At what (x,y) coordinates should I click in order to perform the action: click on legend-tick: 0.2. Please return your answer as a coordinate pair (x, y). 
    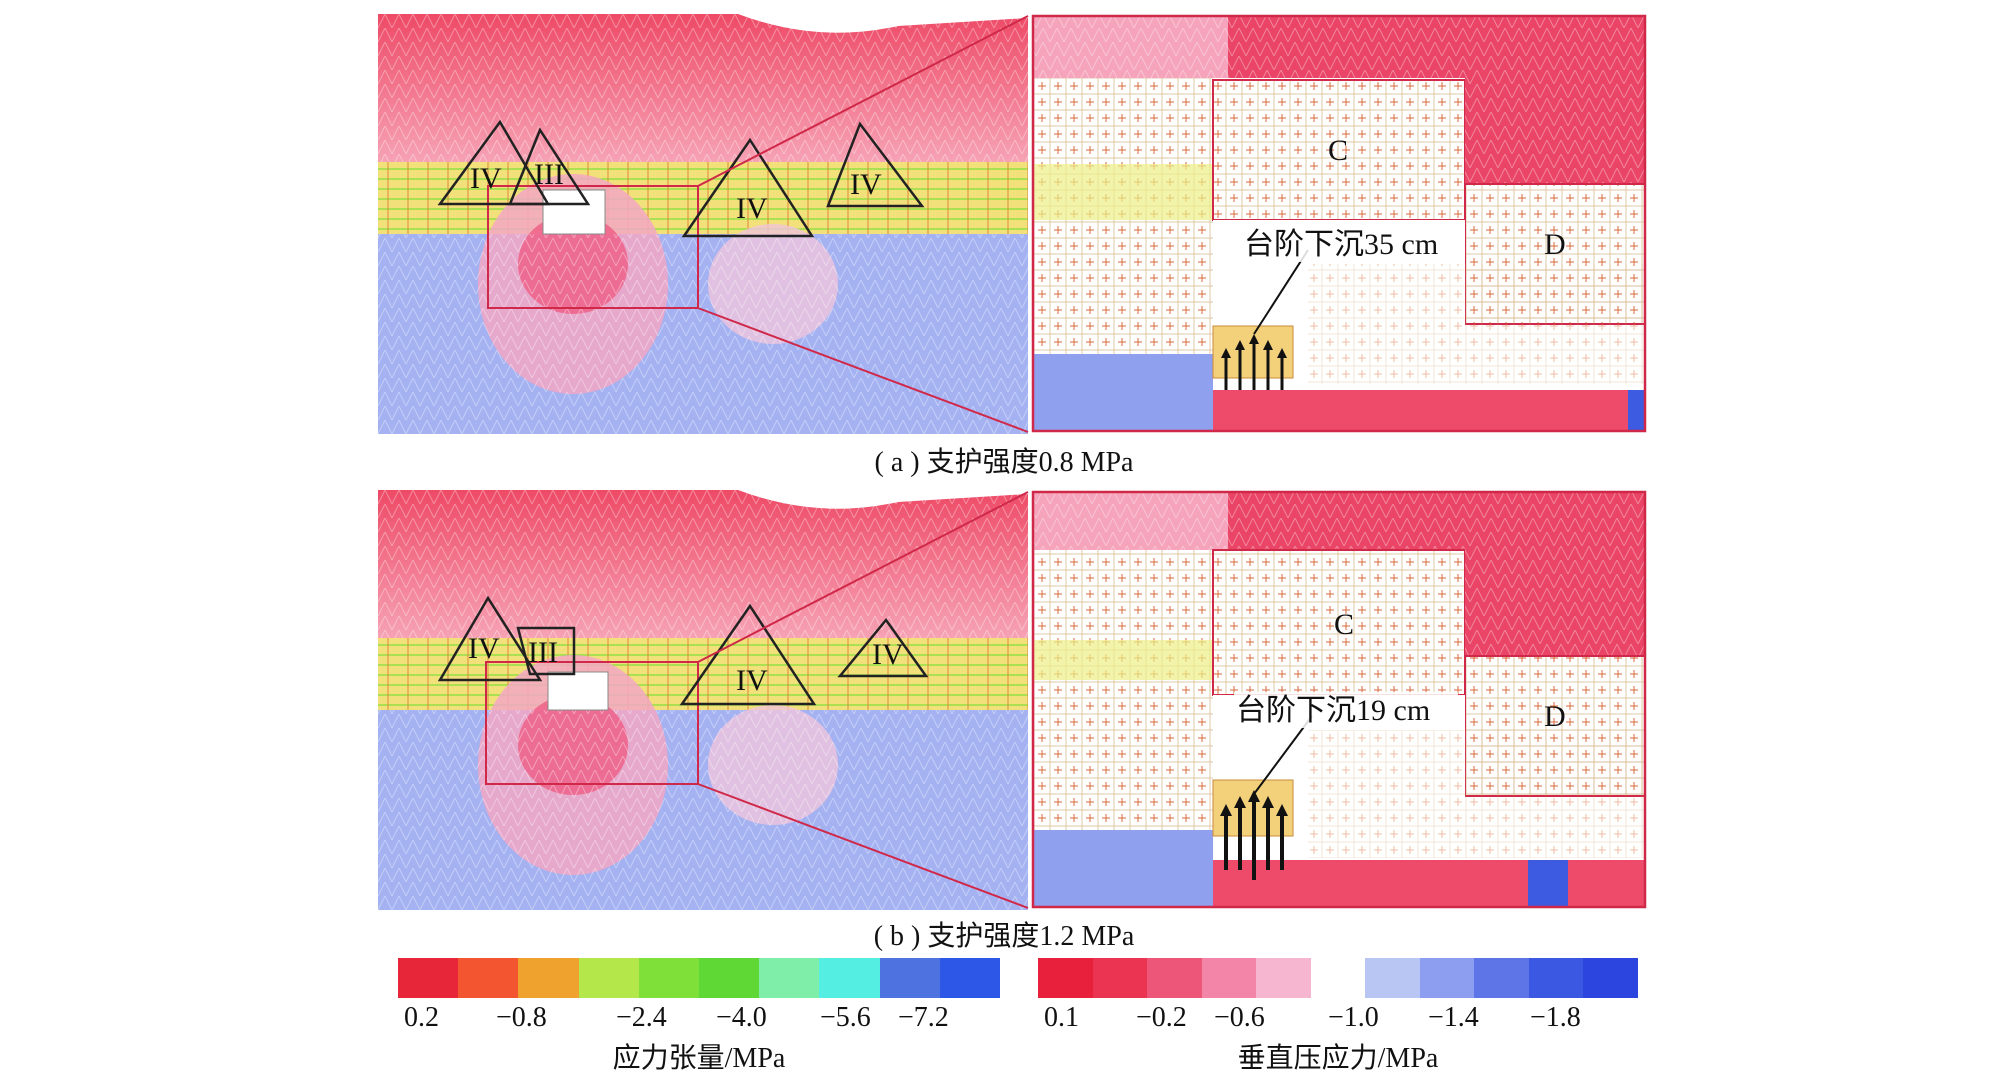
    Looking at the image, I should click on (421, 1017).